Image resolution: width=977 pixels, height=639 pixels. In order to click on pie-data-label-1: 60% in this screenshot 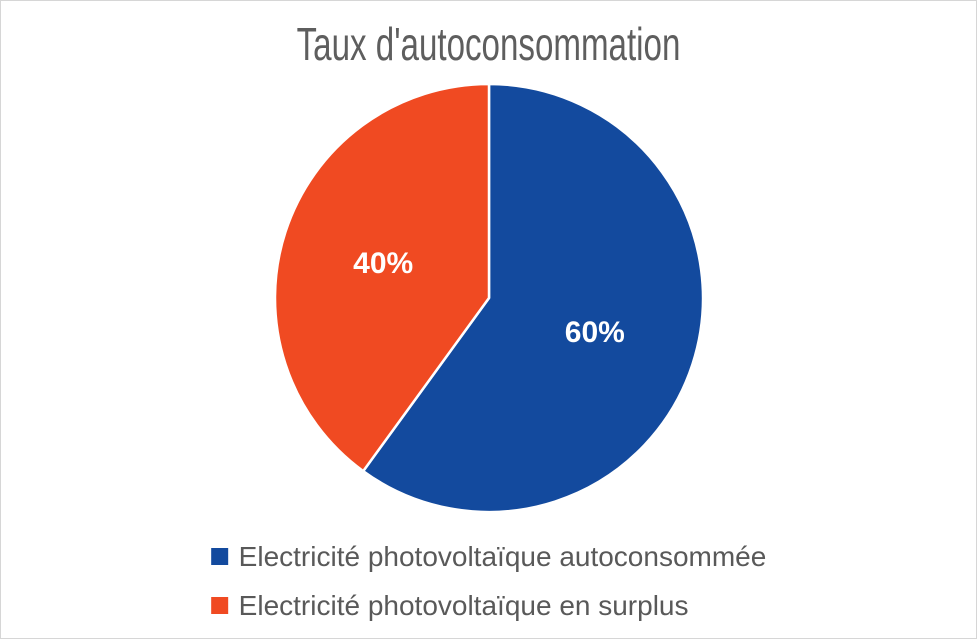, I will do `click(595, 332)`.